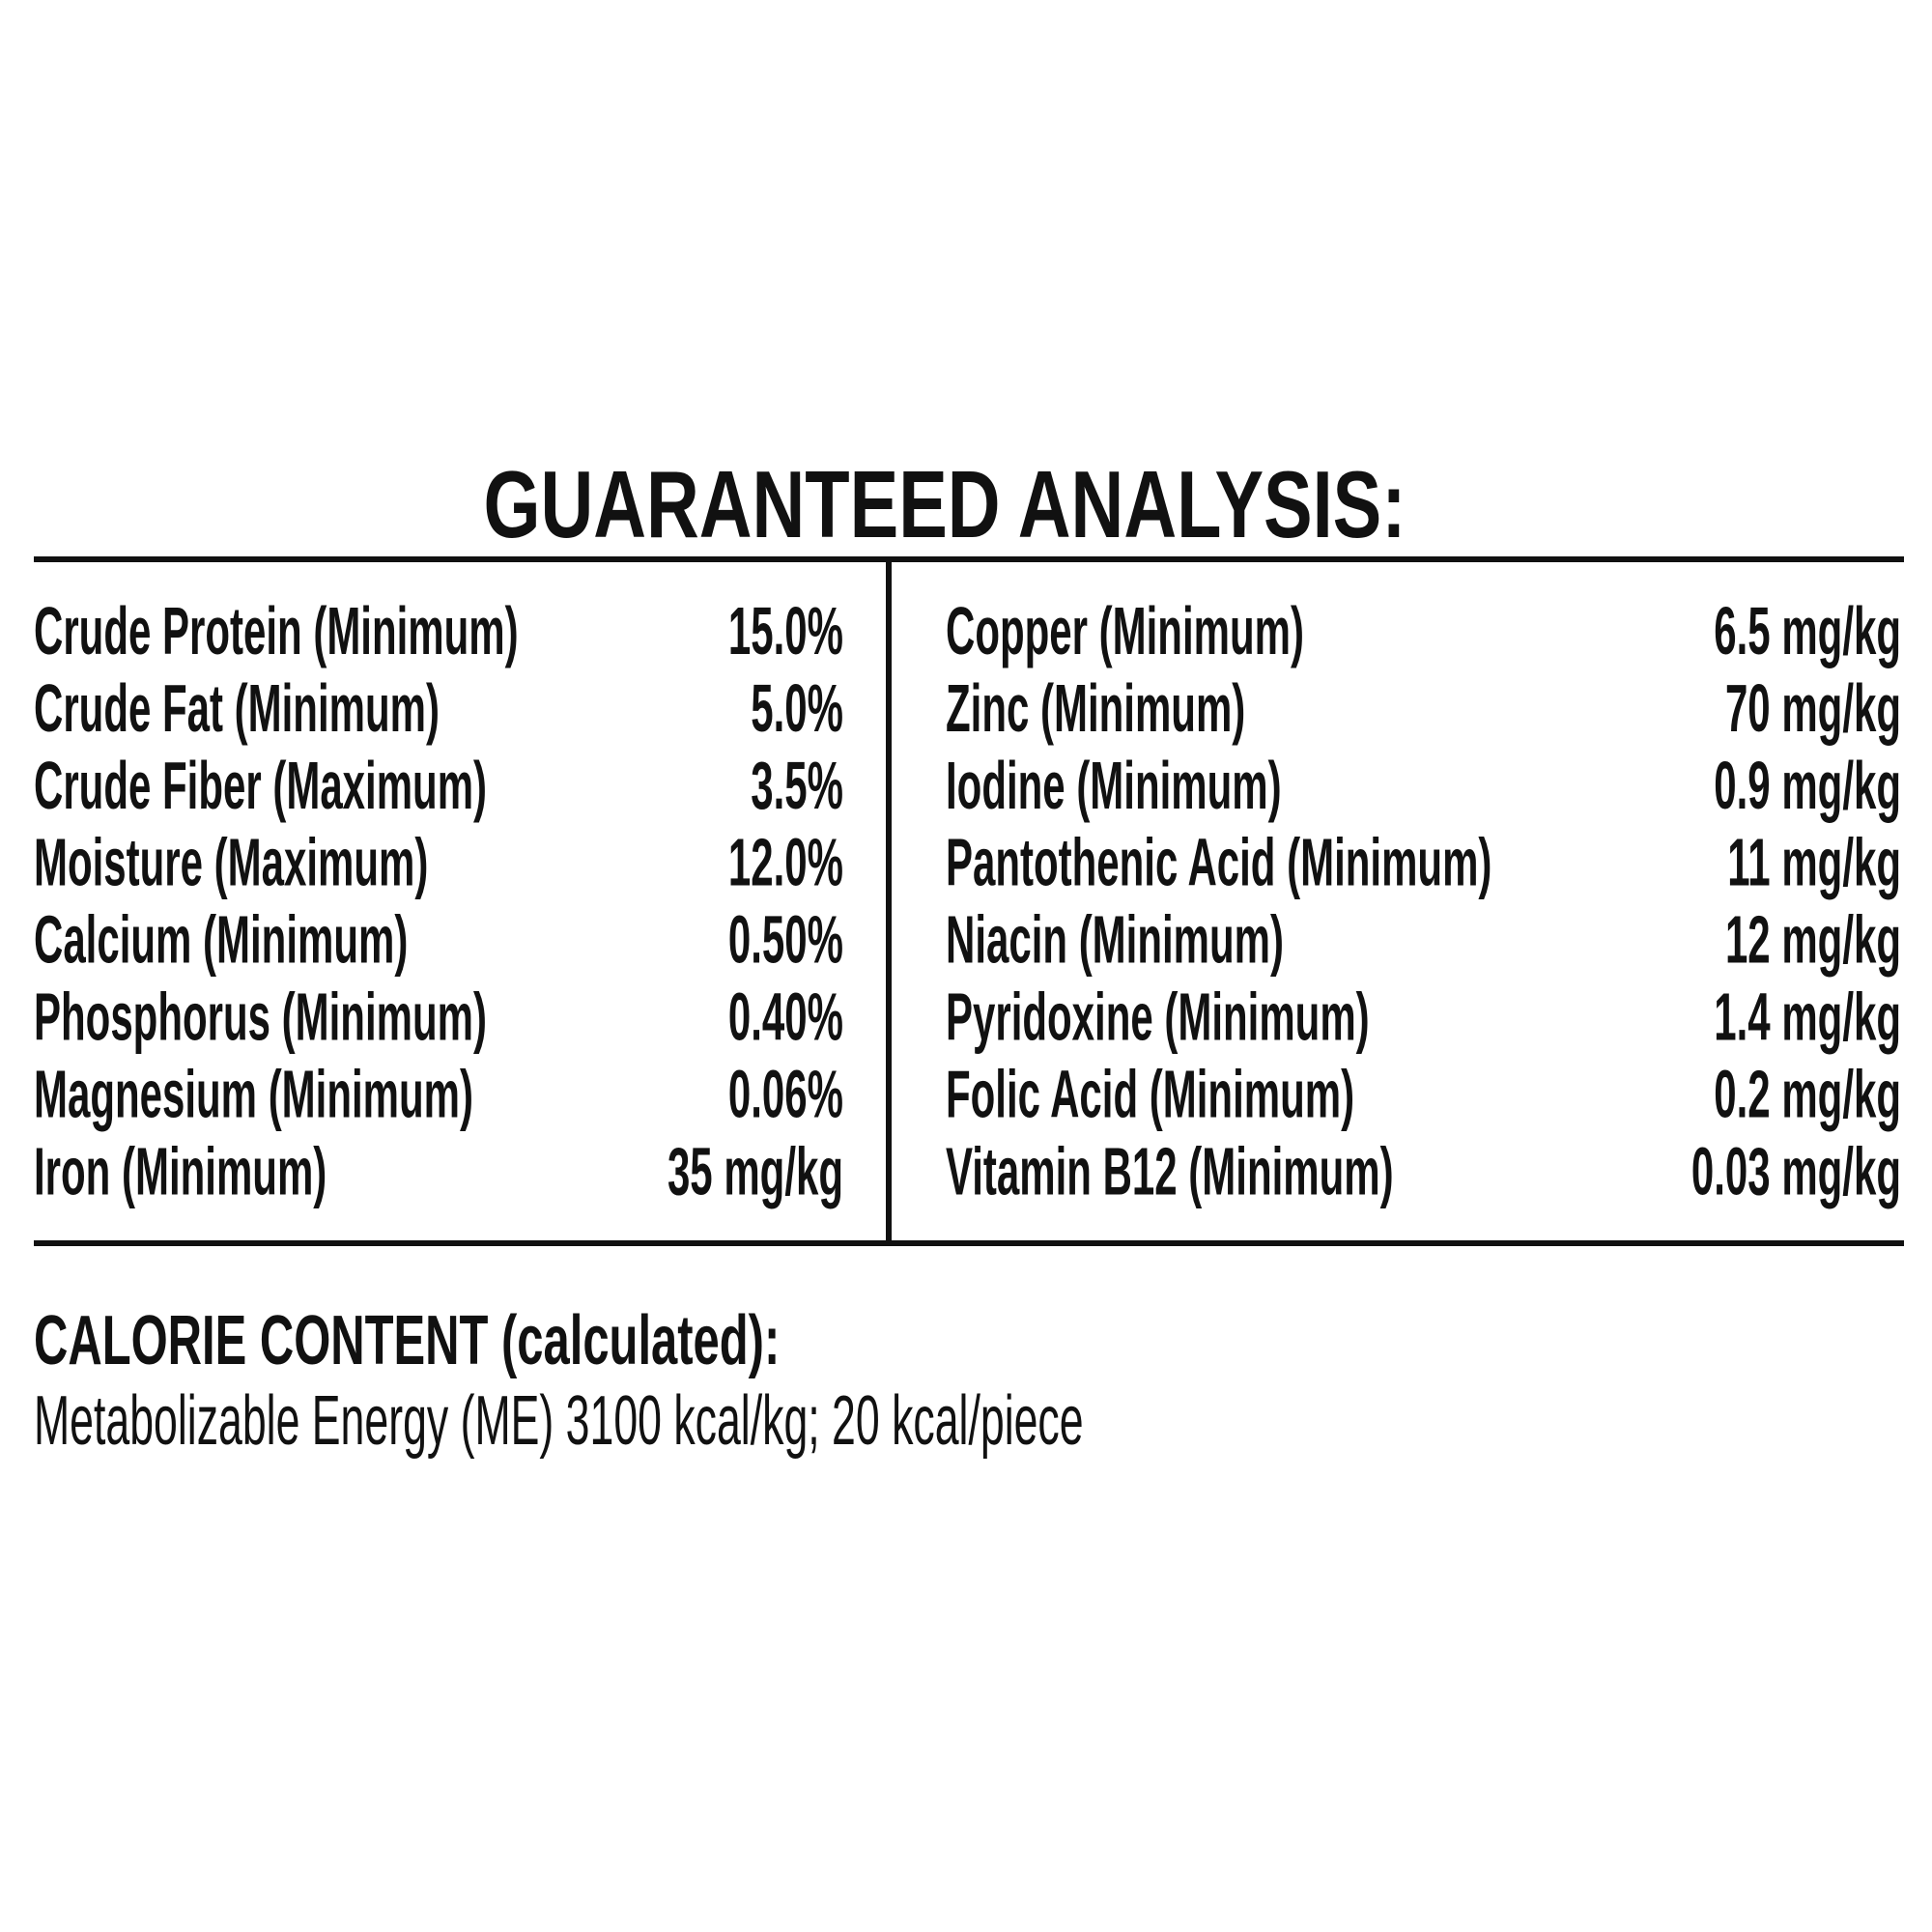 Image resolution: width=1932 pixels, height=1932 pixels. I want to click on row-value-group: 0.06%, so click(785, 1095).